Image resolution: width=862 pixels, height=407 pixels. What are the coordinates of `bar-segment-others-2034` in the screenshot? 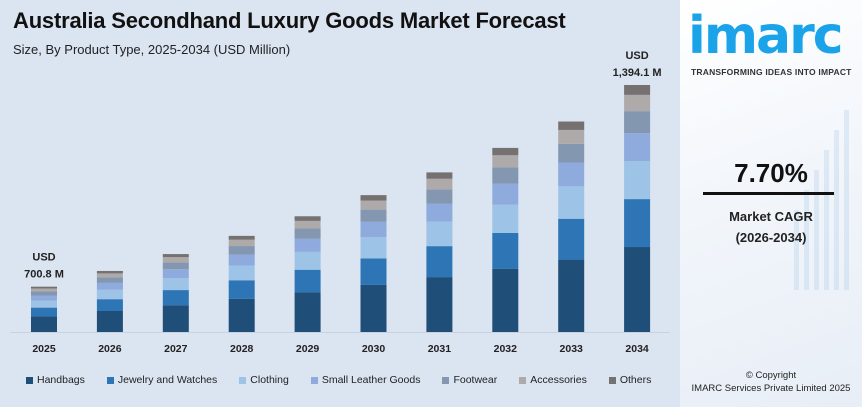 It's located at (637, 89).